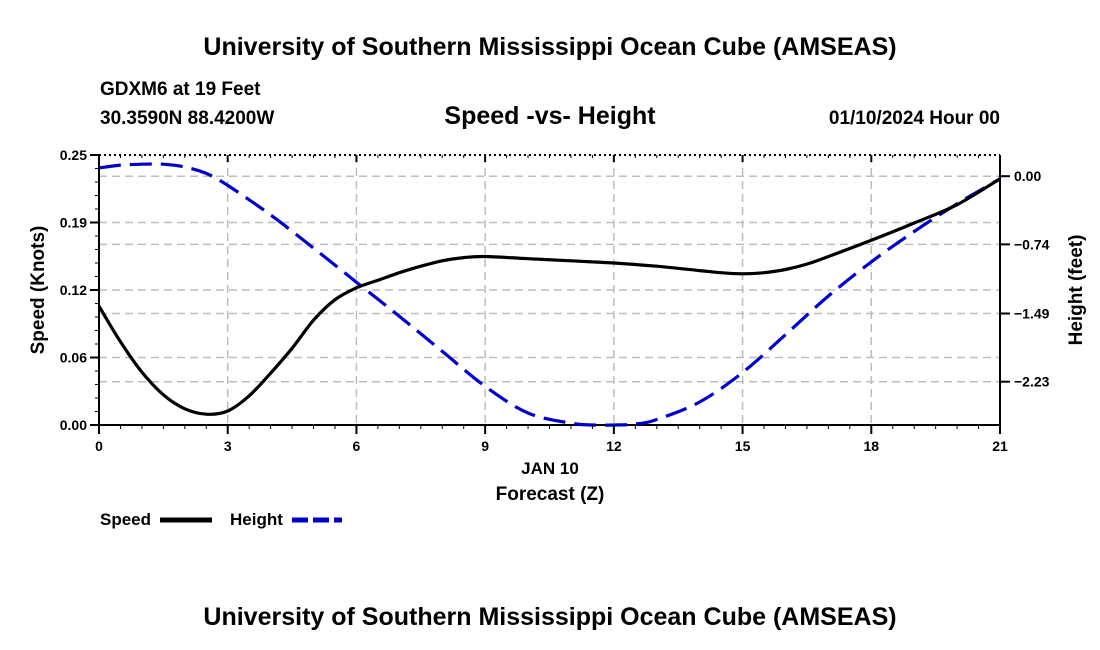 The width and height of the screenshot is (1100, 650). Describe the element at coordinates (125, 519) in the screenshot. I see `legend-label-speed: Speed` at that location.